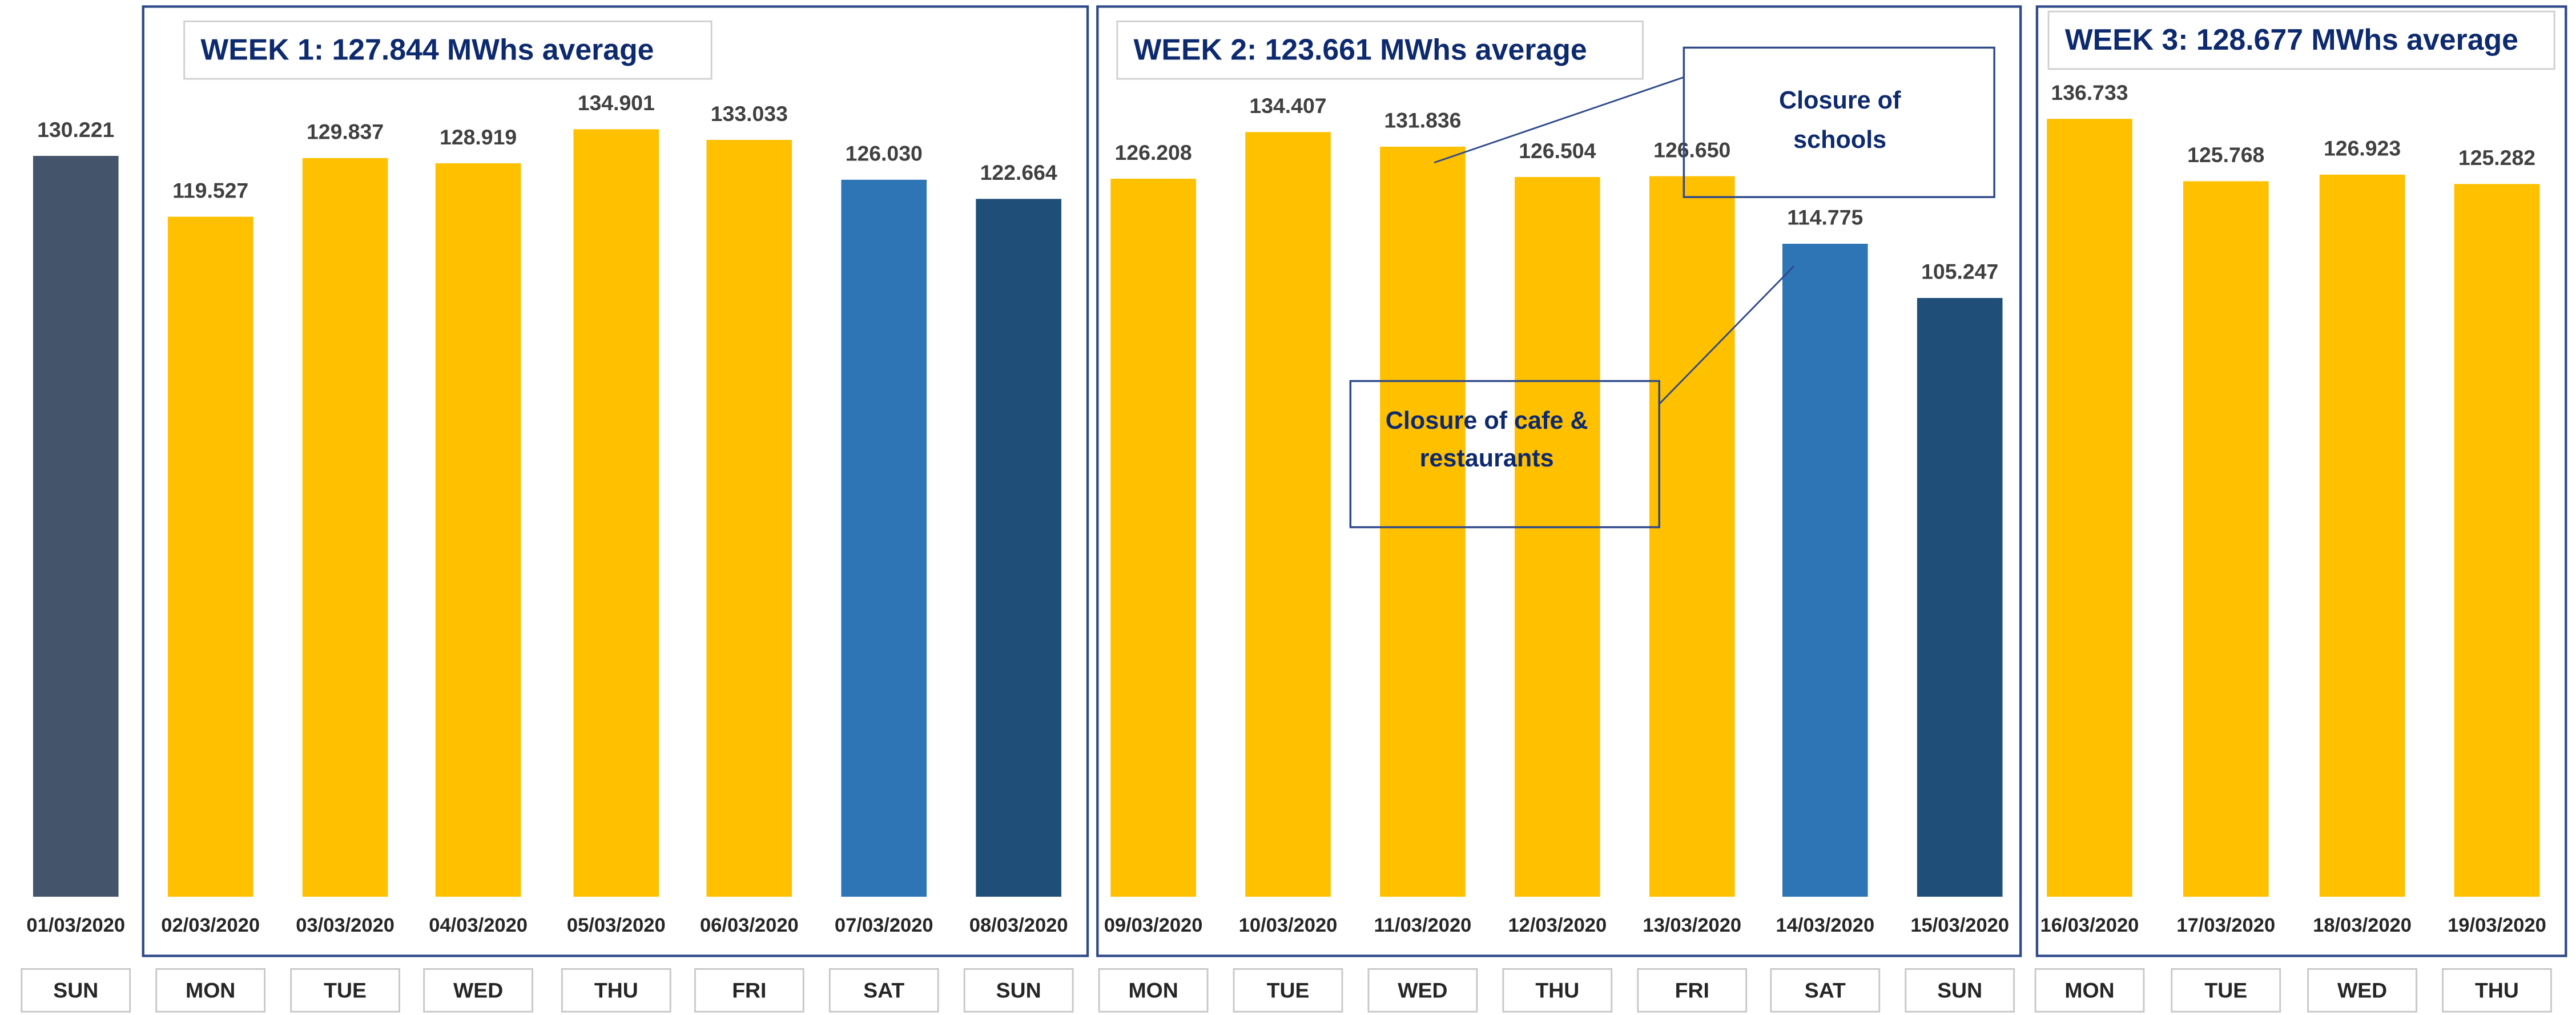 Image resolution: width=2576 pixels, height=1015 pixels. I want to click on date-label: 08/03/2020, so click(1018, 925).